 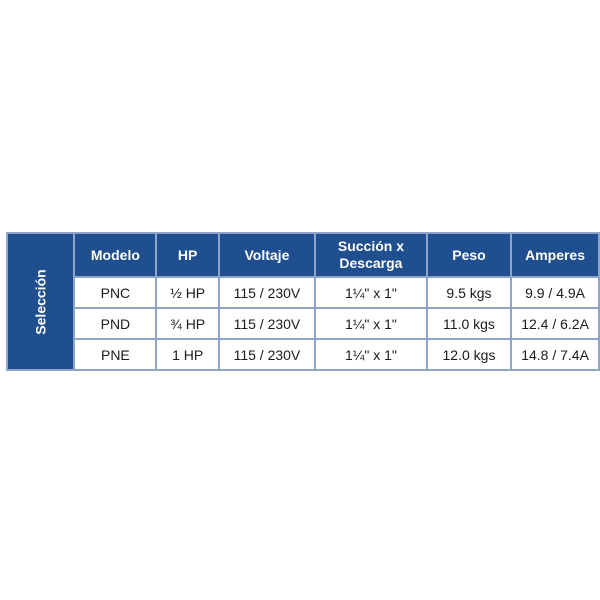 What do you see at coordinates (187, 292) in the screenshot?
I see `cell-hp: ½ HP` at bounding box center [187, 292].